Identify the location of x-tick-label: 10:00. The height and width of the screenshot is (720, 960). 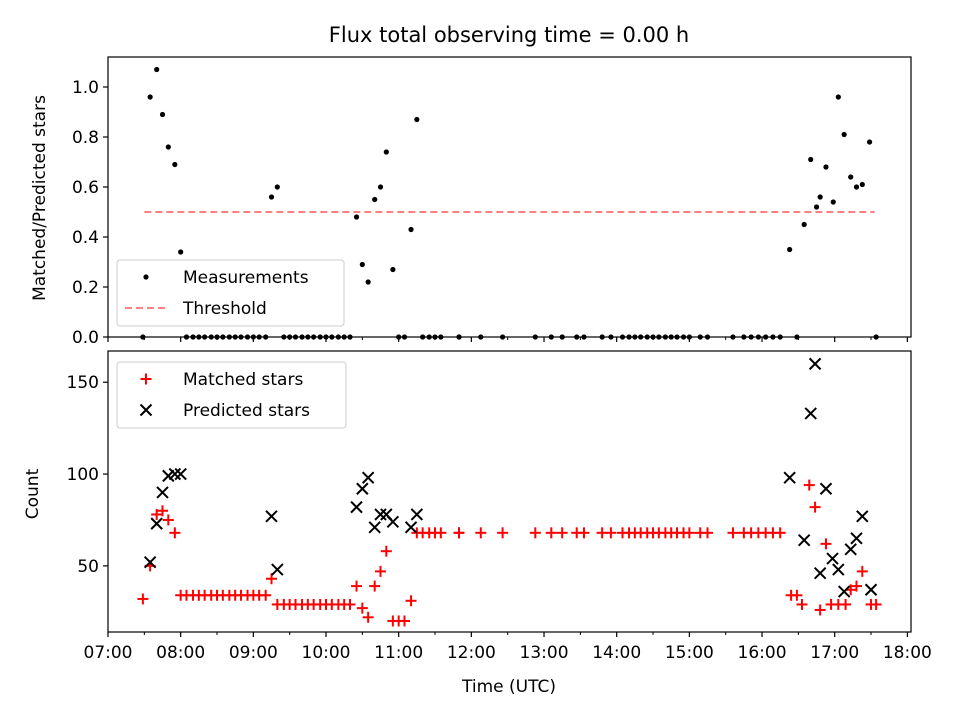
(326, 653).